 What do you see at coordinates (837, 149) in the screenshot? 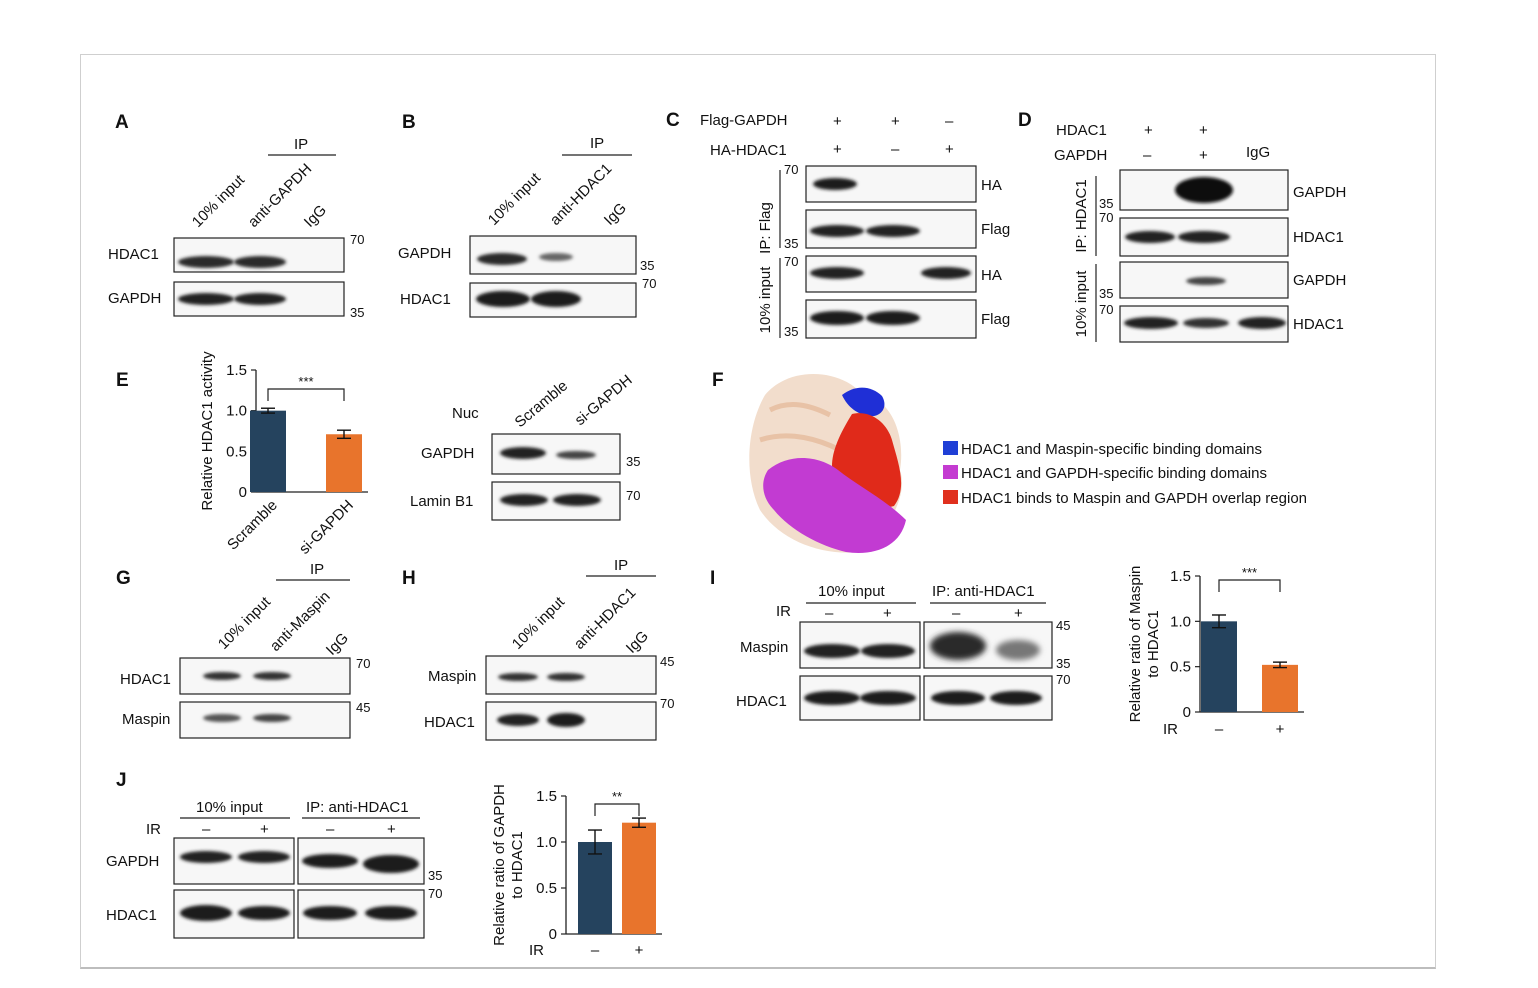
I see `sign-c4: +` at bounding box center [837, 149].